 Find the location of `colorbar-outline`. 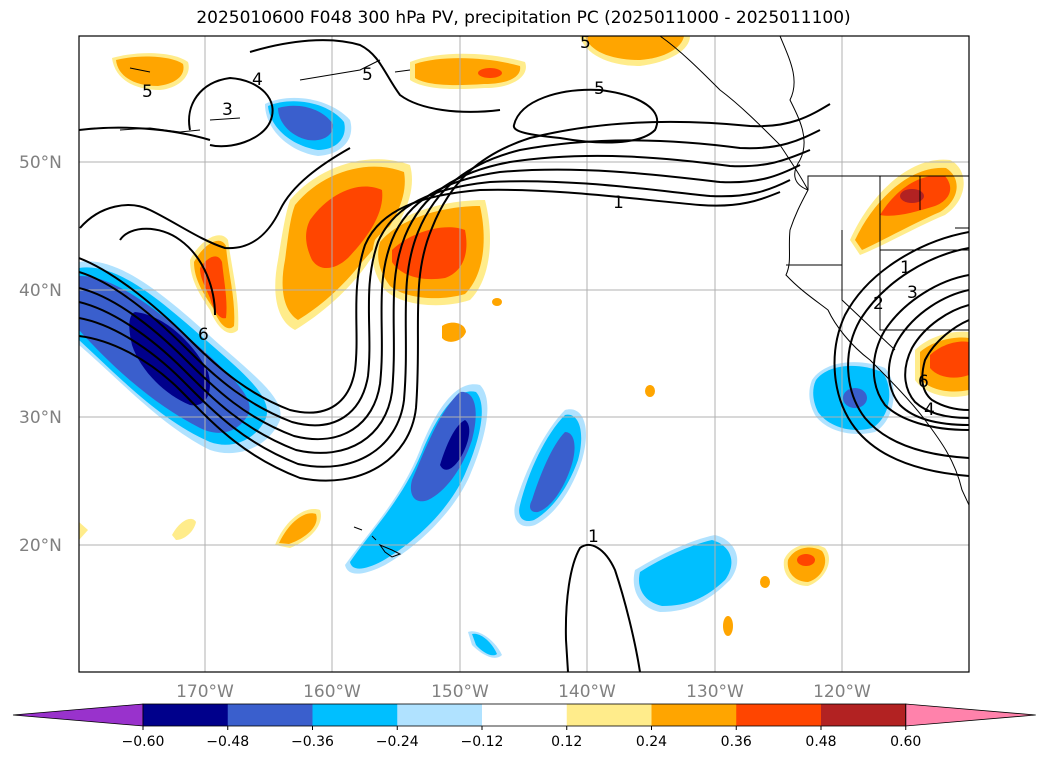

colorbar-outline is located at coordinates (524, 715).